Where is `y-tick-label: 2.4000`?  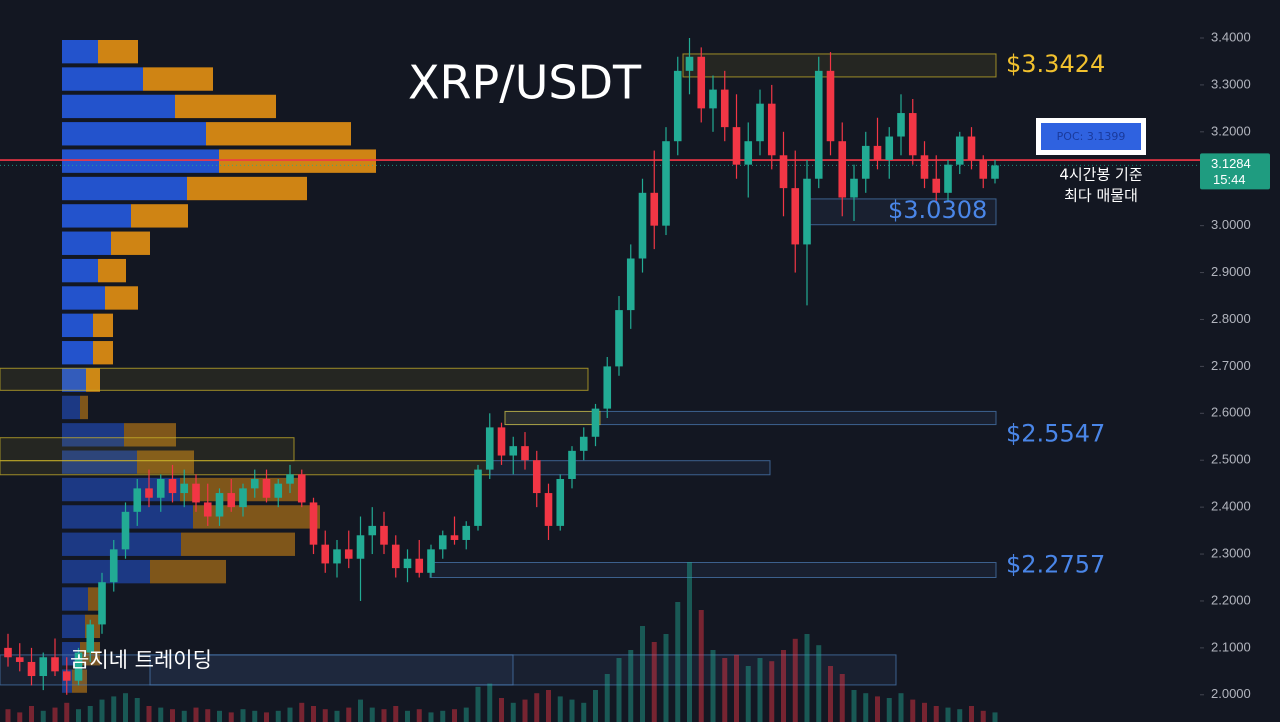
y-tick-label: 2.4000 is located at coordinates (1231, 506).